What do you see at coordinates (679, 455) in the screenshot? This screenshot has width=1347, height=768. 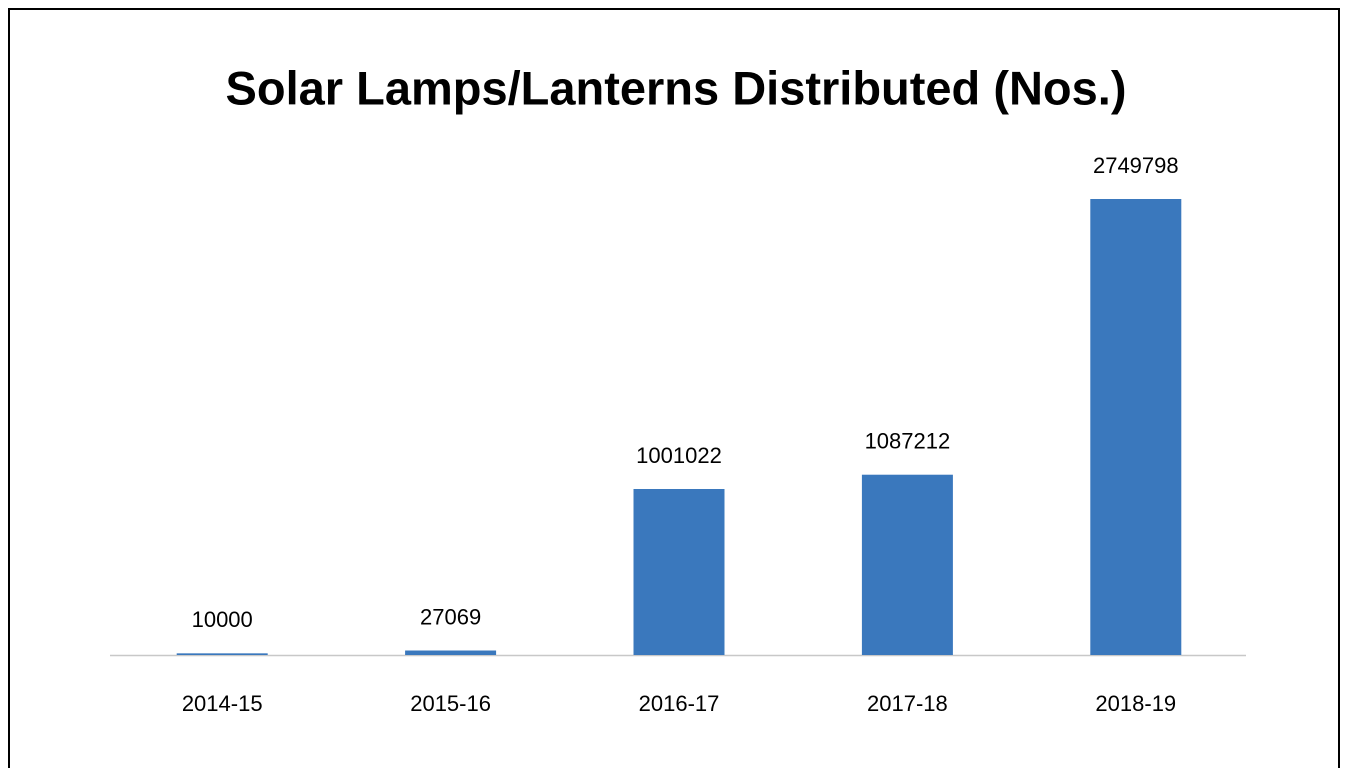 I see `data-label: 1001022` at bounding box center [679, 455].